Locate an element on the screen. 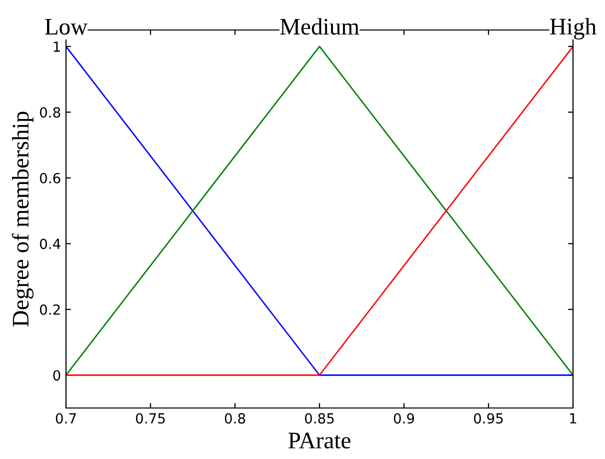  y-tick-label: 0 is located at coordinates (56, 375).